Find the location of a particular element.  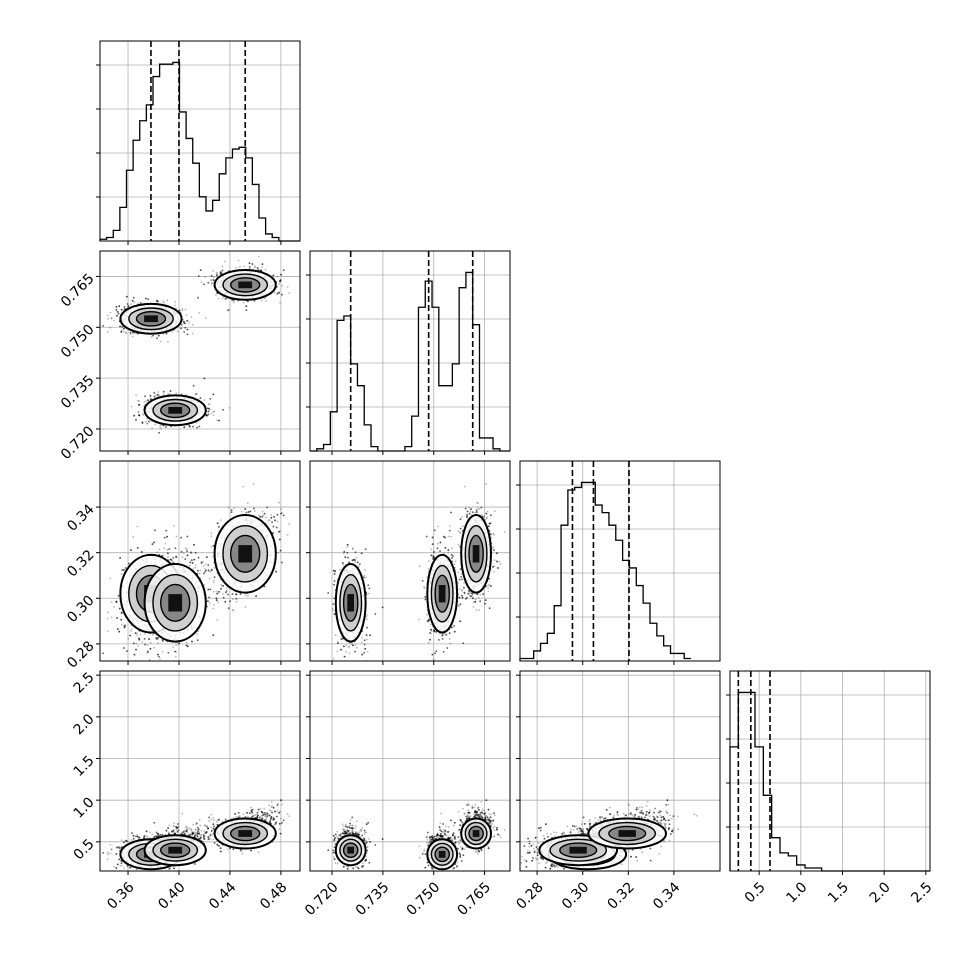

panel-frame is located at coordinates (200, 141).